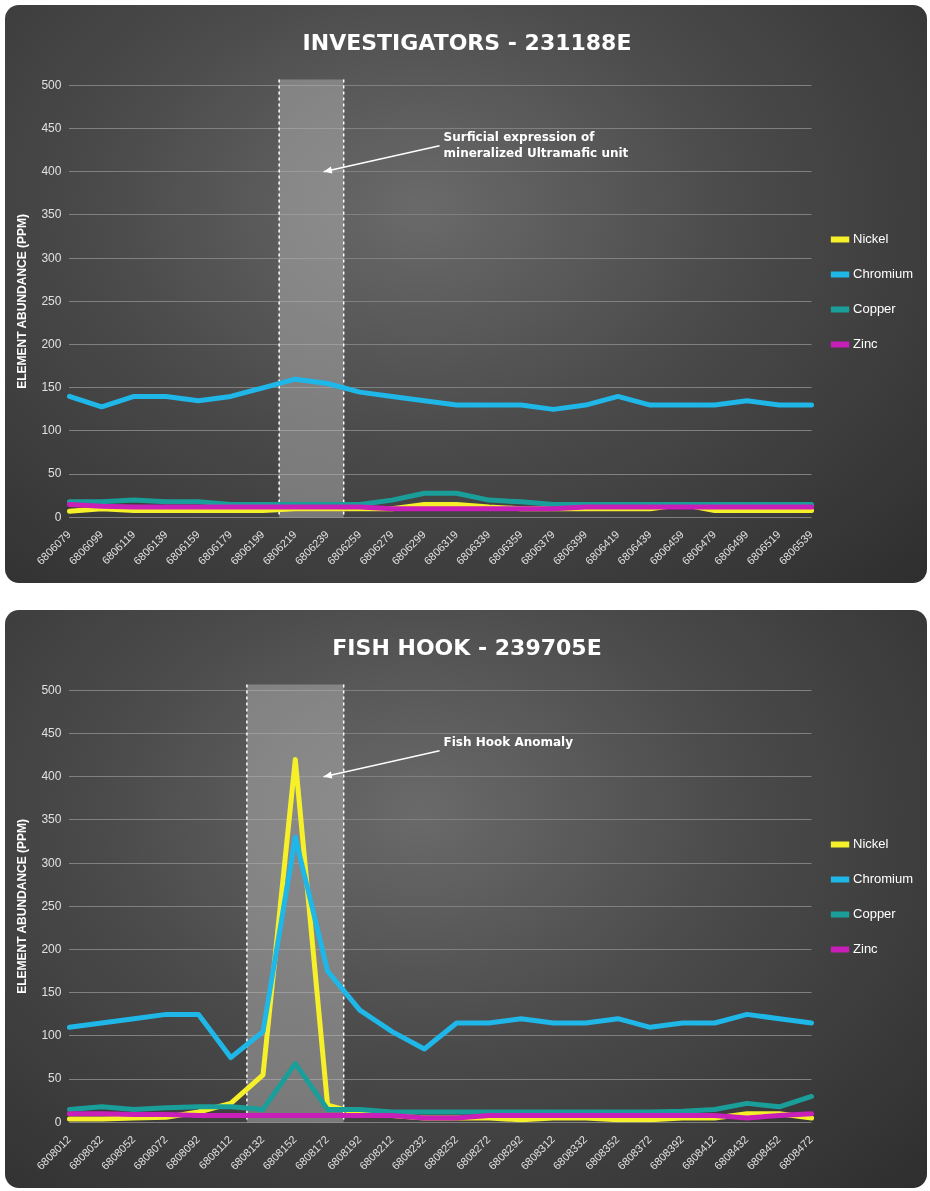  Describe the element at coordinates (508, 741) in the screenshot. I see `annotation: Fish Hook Anomaly` at that location.